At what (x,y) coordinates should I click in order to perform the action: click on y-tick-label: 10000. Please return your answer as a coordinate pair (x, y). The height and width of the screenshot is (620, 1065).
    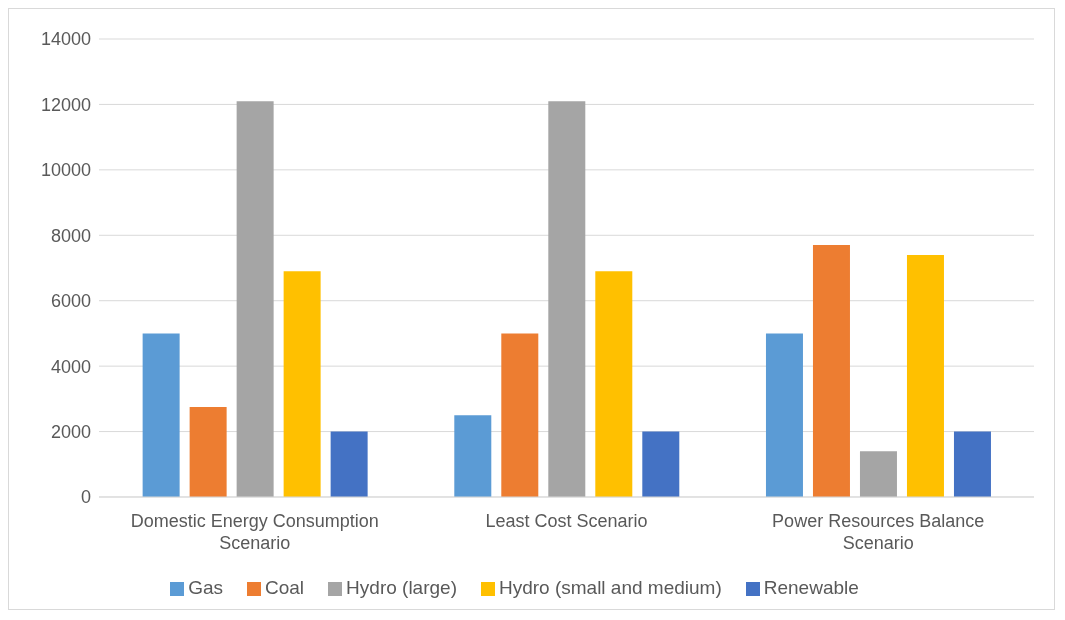
    Looking at the image, I should click on (65, 170).